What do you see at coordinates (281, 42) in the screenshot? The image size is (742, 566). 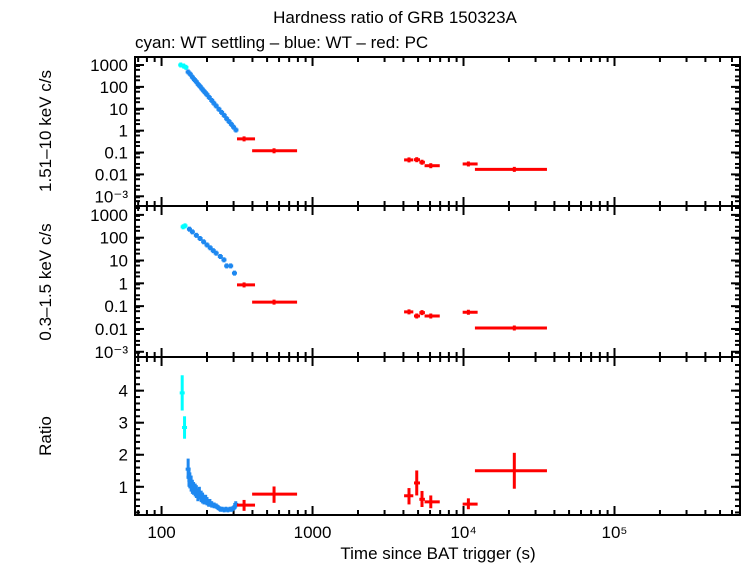 I see `chart-subtitle: cyan: WT settling – blue: WT – red: PC` at bounding box center [281, 42].